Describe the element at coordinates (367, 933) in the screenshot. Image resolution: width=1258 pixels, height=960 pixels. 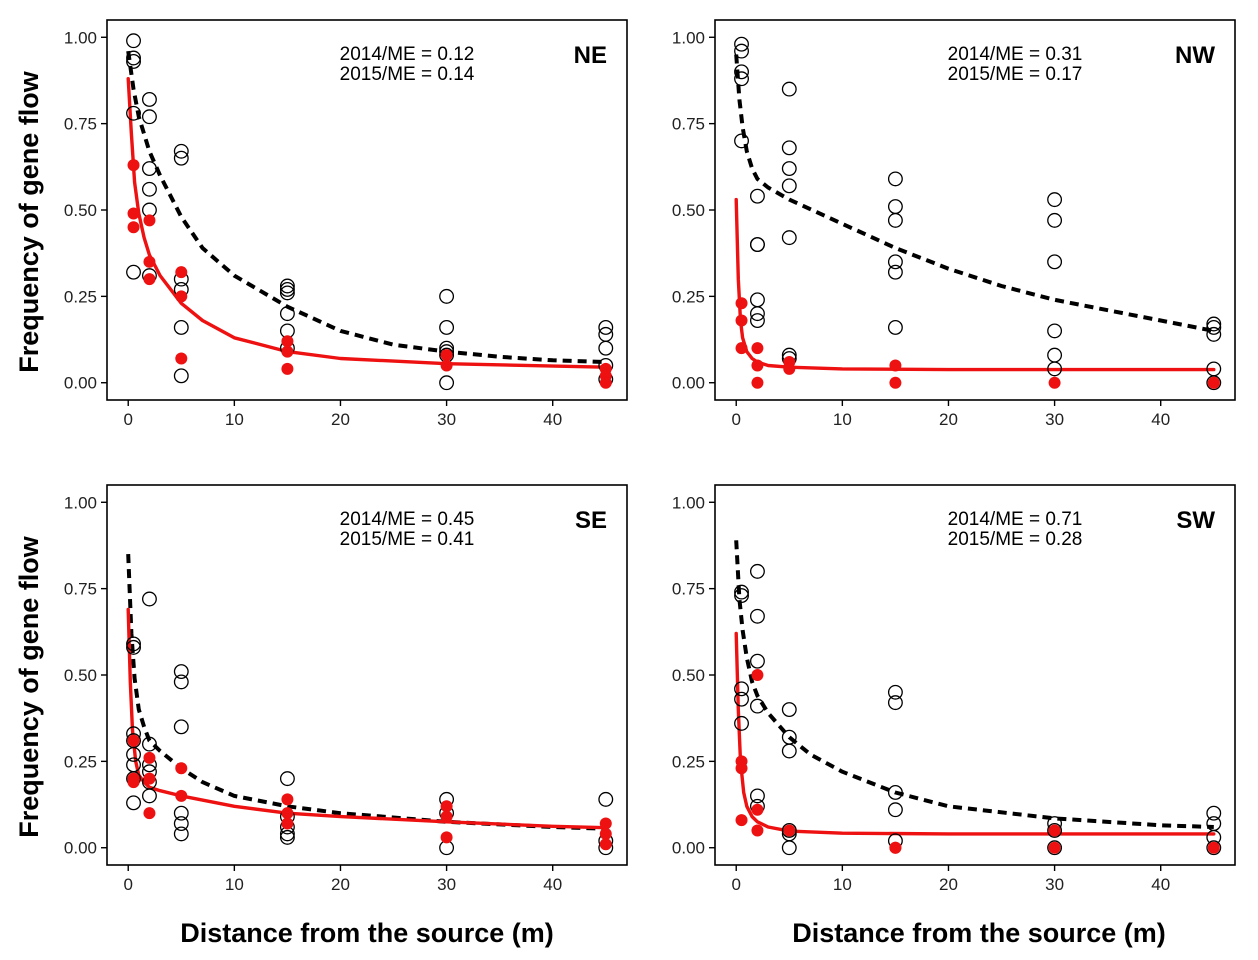
I see `x-axis-title-left: Distance from the source (m)` at that location.